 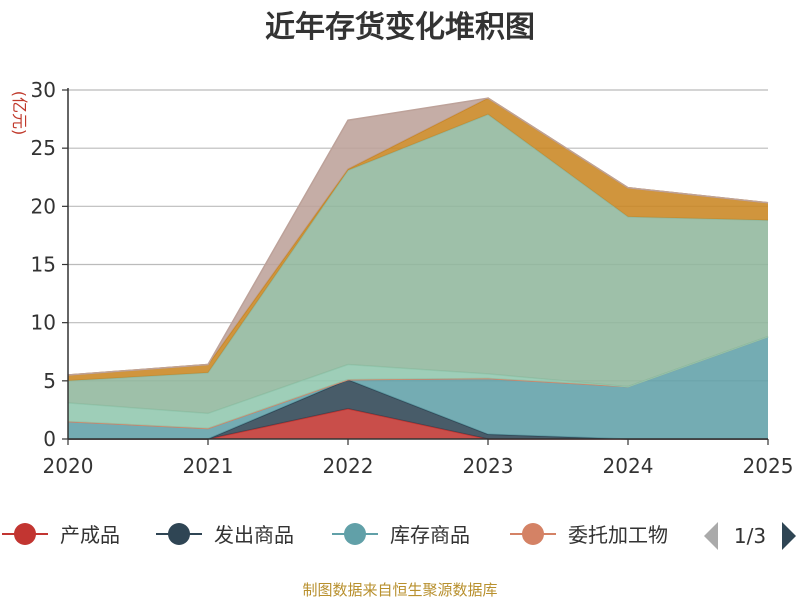 I want to click on x-tick-label: 2024, so click(x=628, y=466).